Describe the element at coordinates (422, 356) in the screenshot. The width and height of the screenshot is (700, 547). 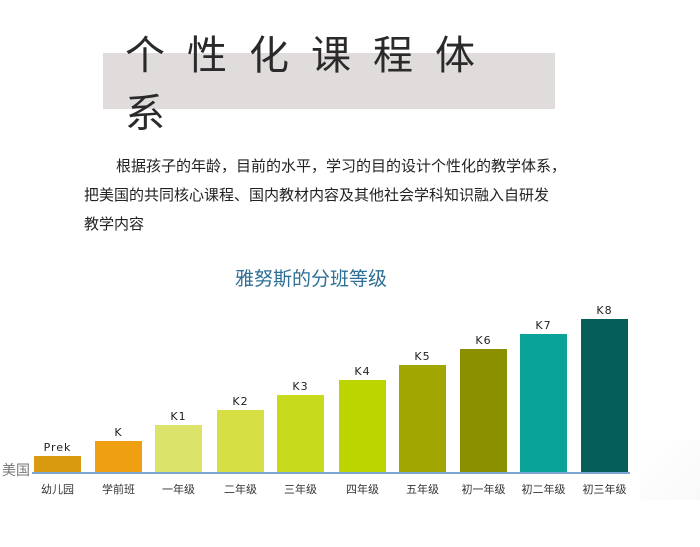
I see `bar-value-label: K5` at that location.